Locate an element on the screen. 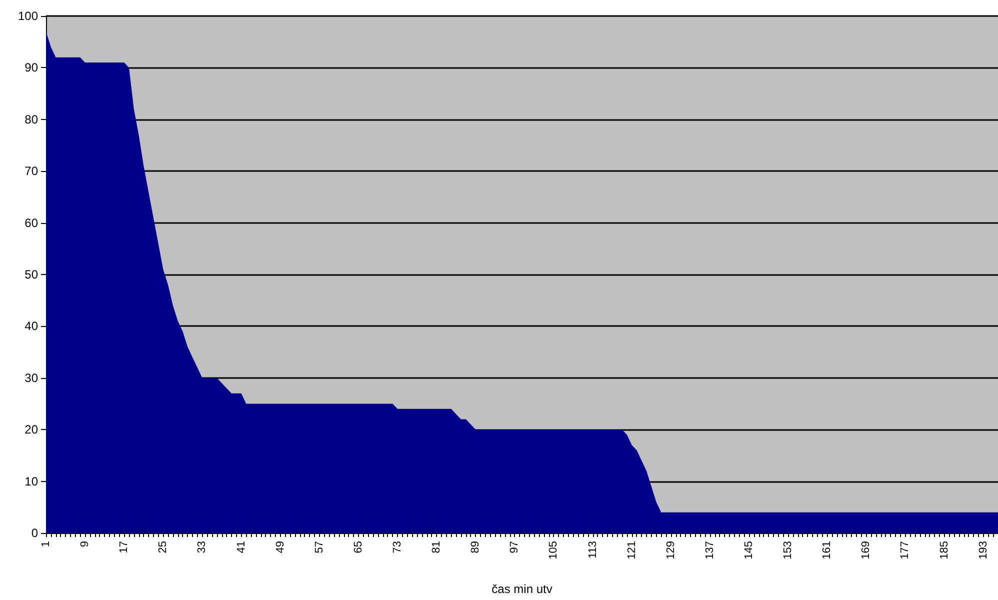 The image size is (998, 600). x-tick-label: 105 is located at coordinates (554, 550).